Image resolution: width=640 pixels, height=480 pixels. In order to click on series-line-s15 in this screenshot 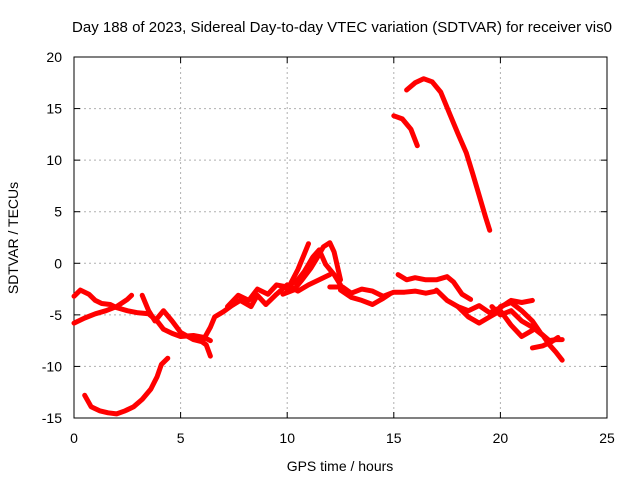, I will do `click(495, 321)`.